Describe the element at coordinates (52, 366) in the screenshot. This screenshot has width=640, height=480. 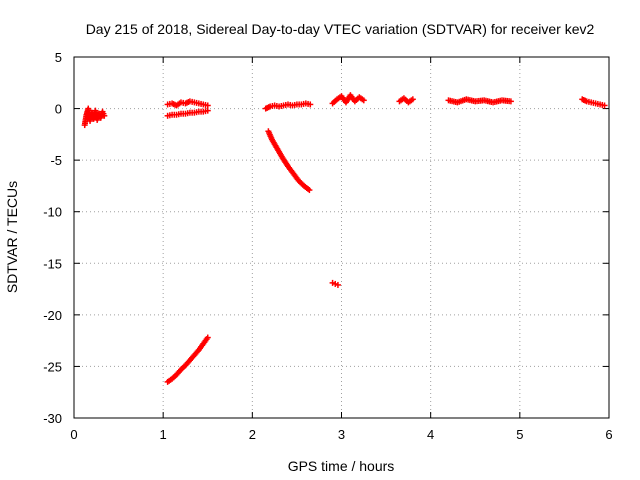
I see `y-tick-label: -25` at that location.